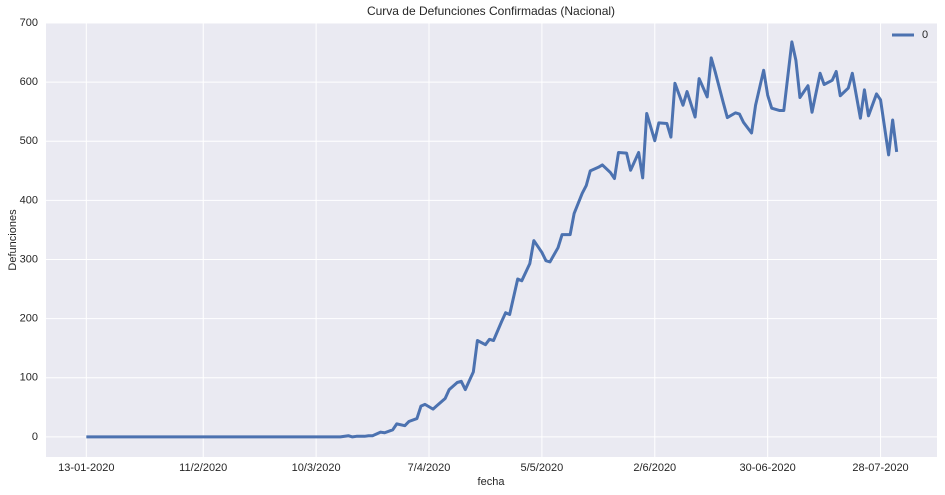 The width and height of the screenshot is (945, 495). I want to click on y-tick-label: 400, so click(29, 200).